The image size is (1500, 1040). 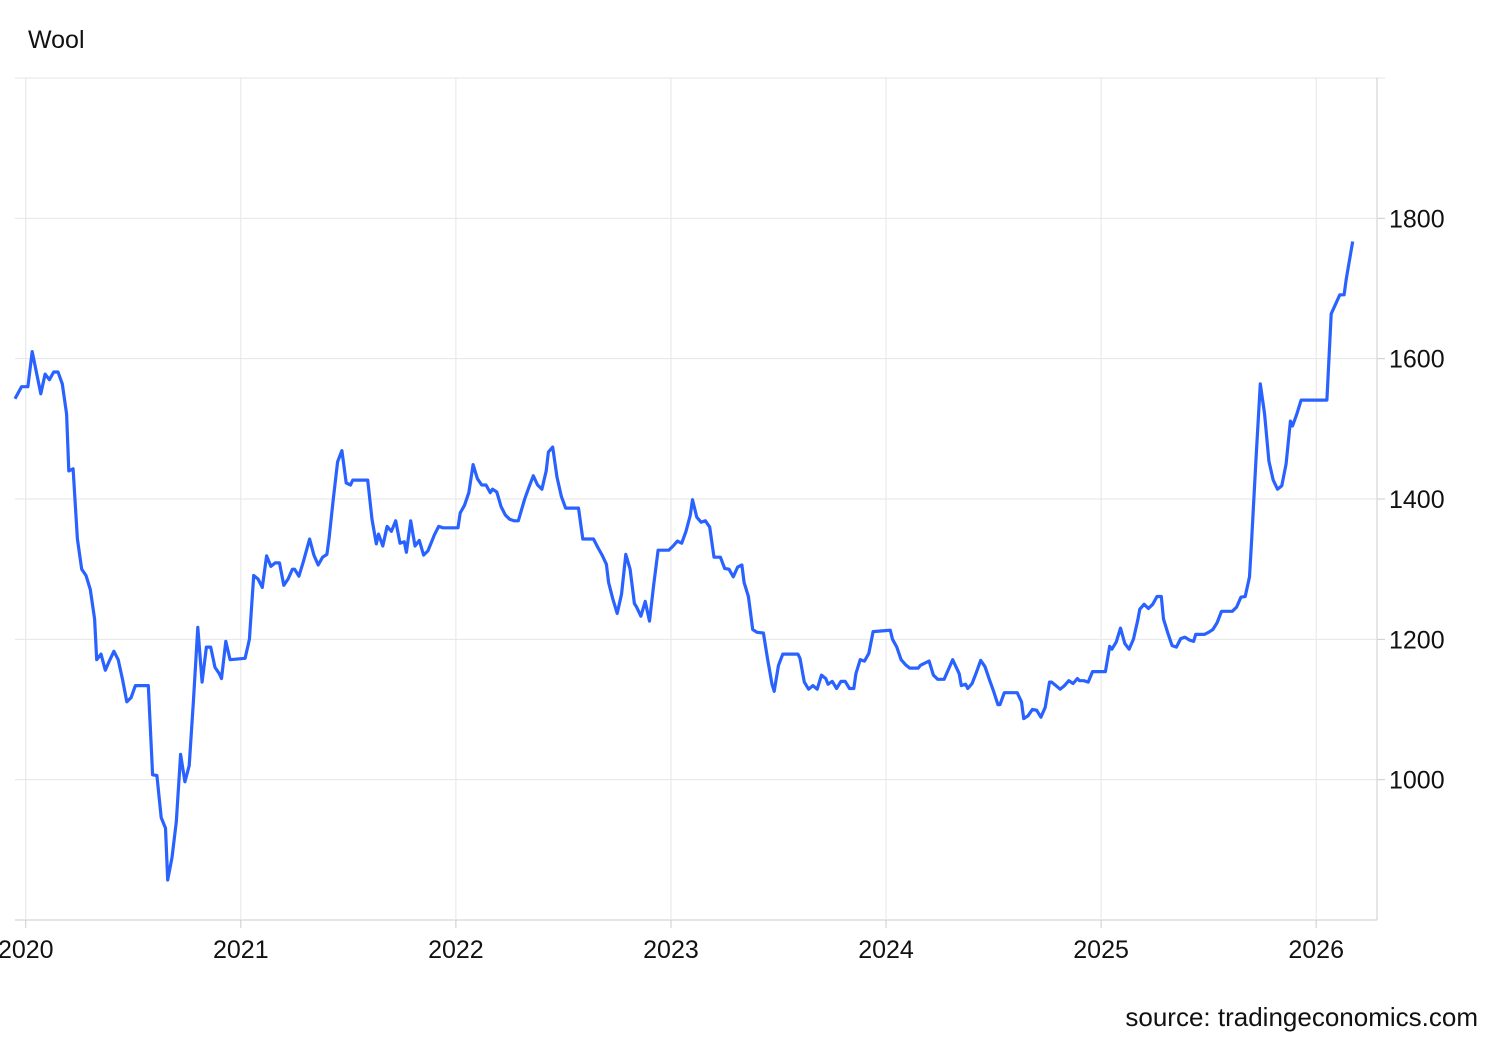 What do you see at coordinates (1316, 950) in the screenshot?
I see `x-tick-label: 2026` at bounding box center [1316, 950].